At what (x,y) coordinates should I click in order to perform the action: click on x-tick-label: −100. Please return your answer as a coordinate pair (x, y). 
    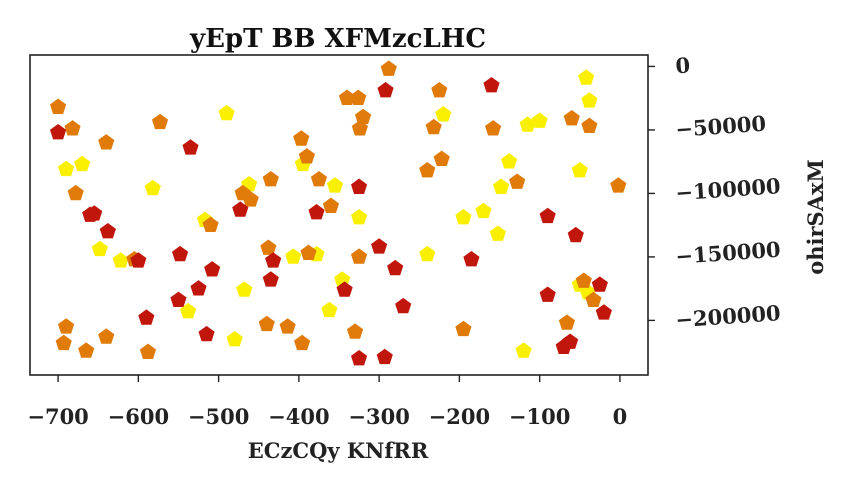
    Looking at the image, I should click on (539, 416).